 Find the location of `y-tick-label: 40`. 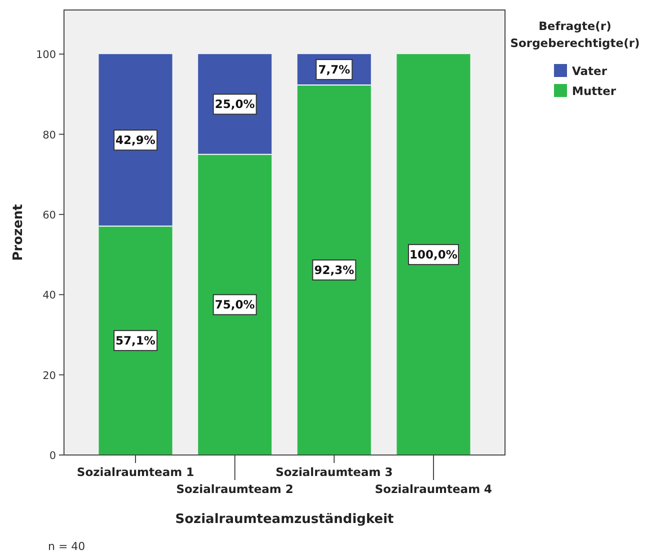

y-tick-label: 40 is located at coordinates (49, 296).